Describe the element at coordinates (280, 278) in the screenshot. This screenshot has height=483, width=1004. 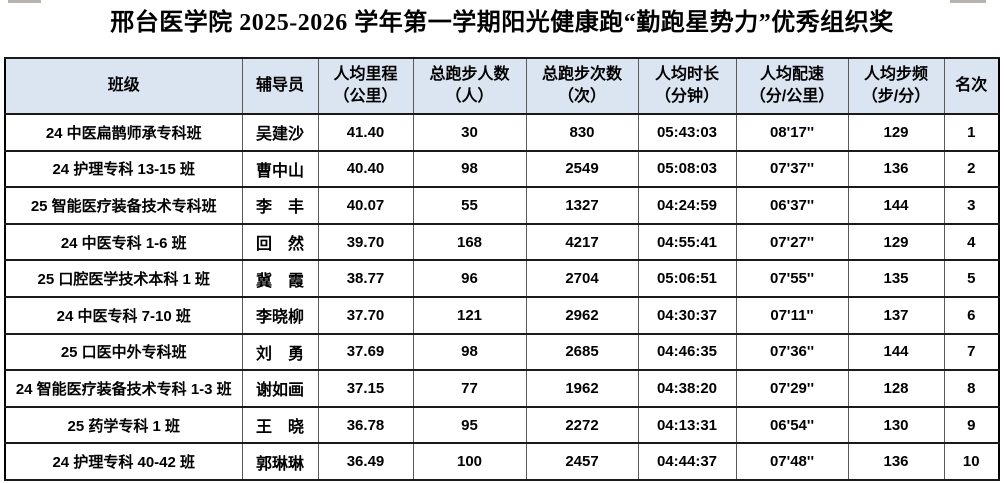
I see `cell-counselor: 冀 霞` at that location.